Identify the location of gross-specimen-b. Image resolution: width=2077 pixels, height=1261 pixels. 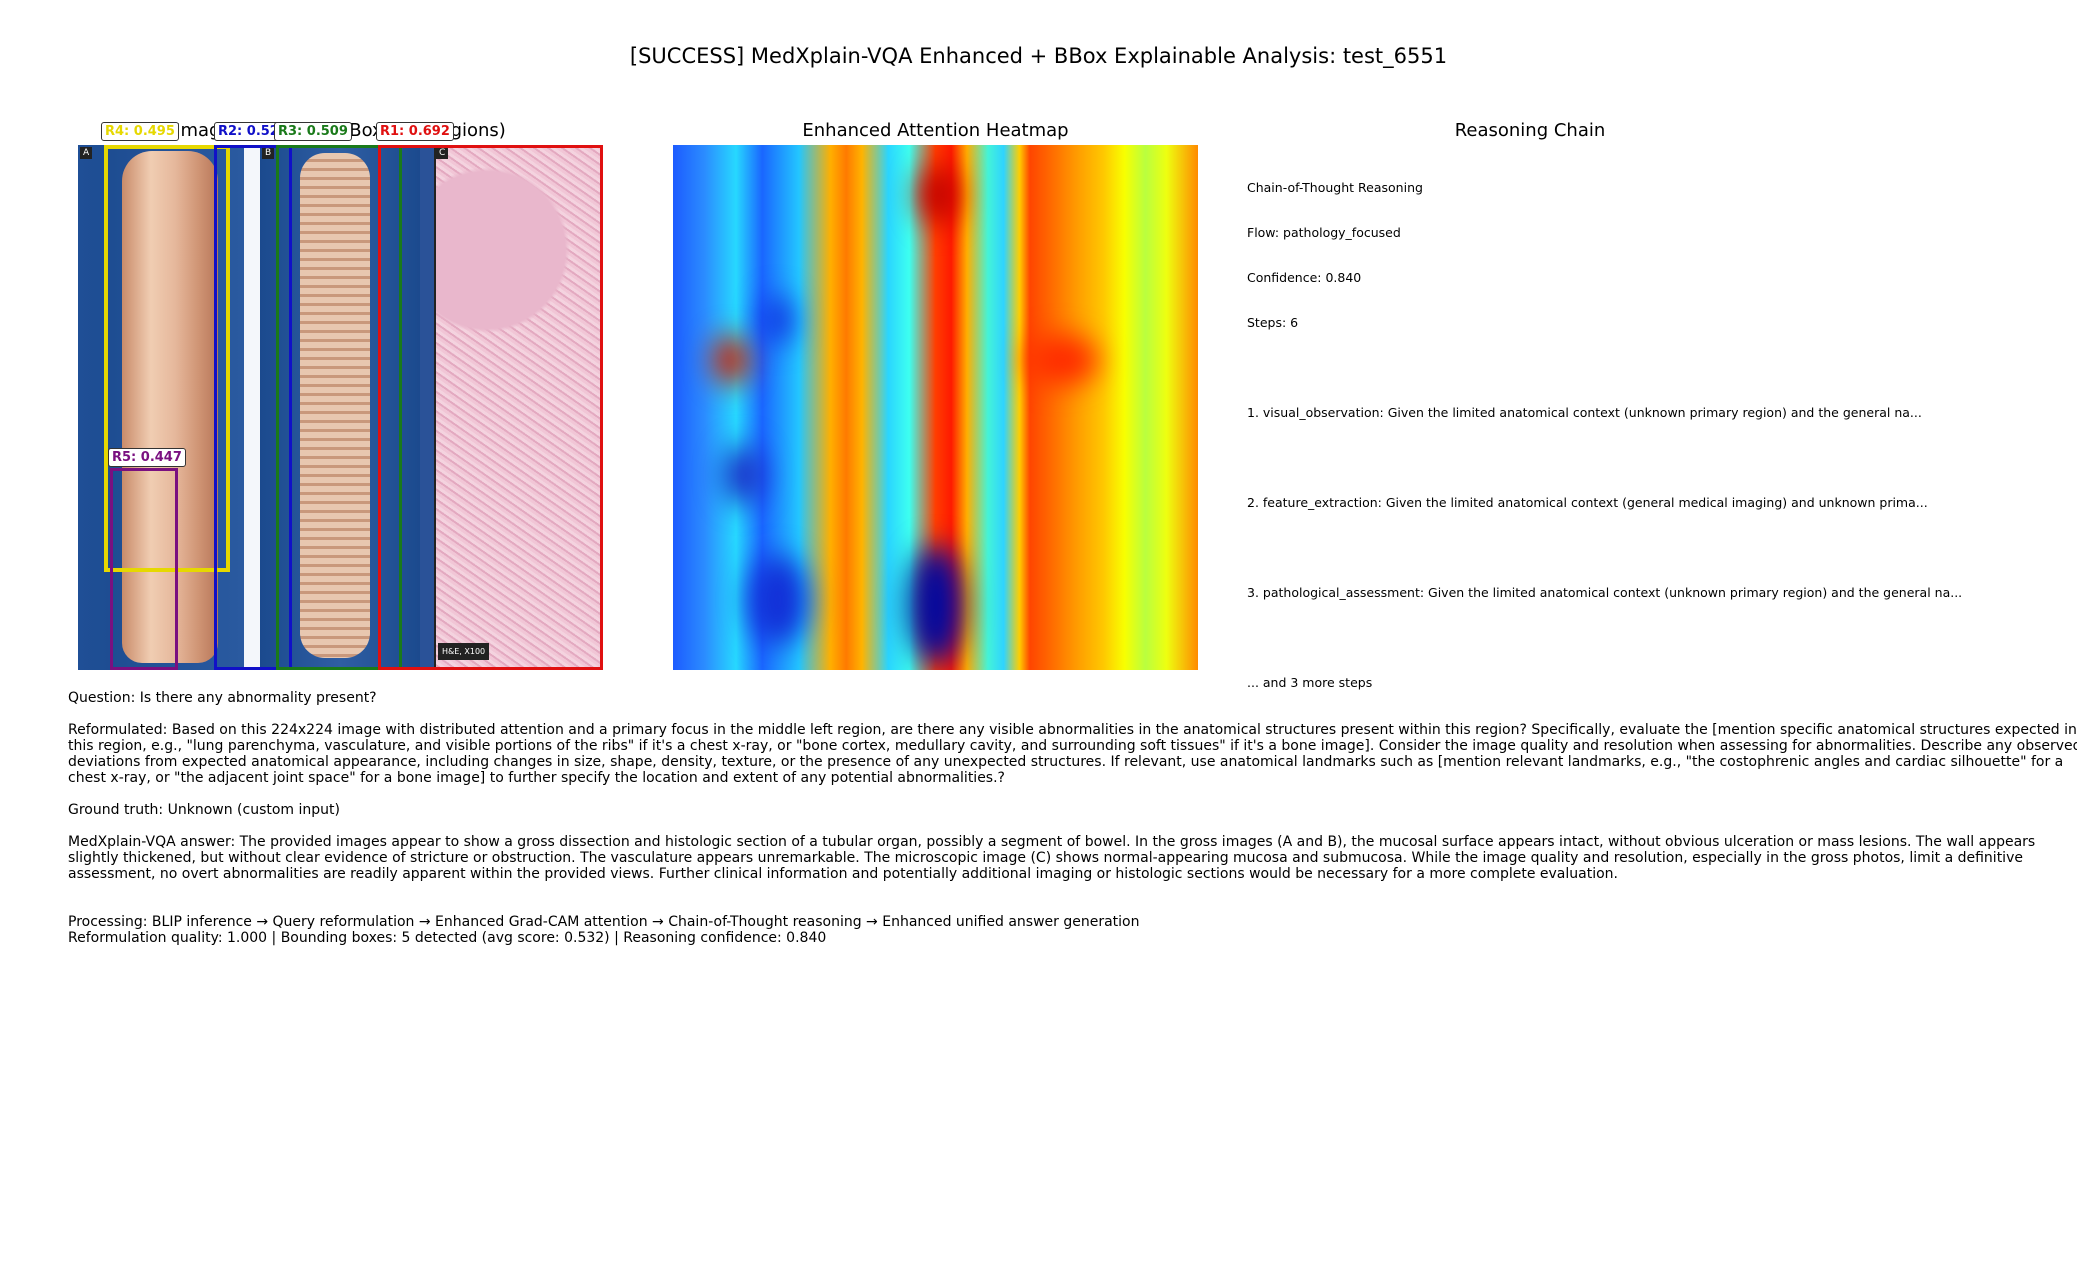
(335, 405).